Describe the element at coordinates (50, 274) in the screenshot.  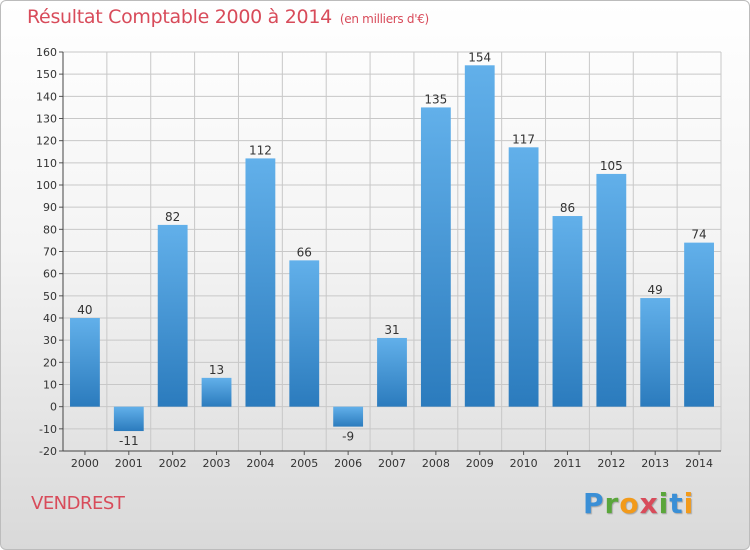
I see `y-tick-label: 60` at that location.